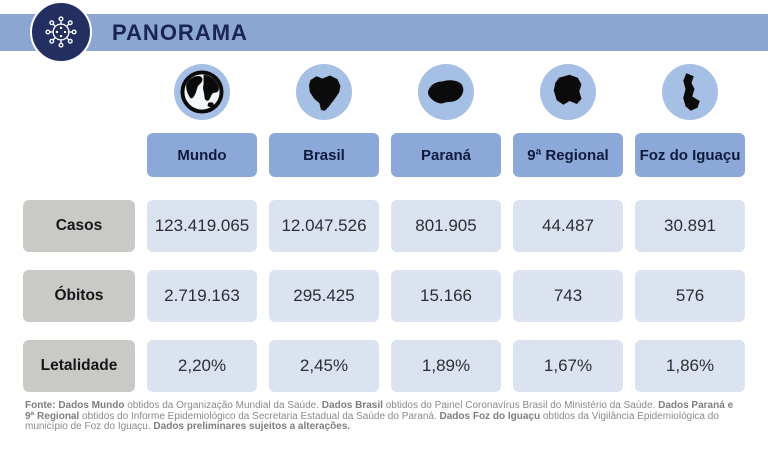 The image size is (768, 454). I want to click on virus-icon, so click(61, 32).